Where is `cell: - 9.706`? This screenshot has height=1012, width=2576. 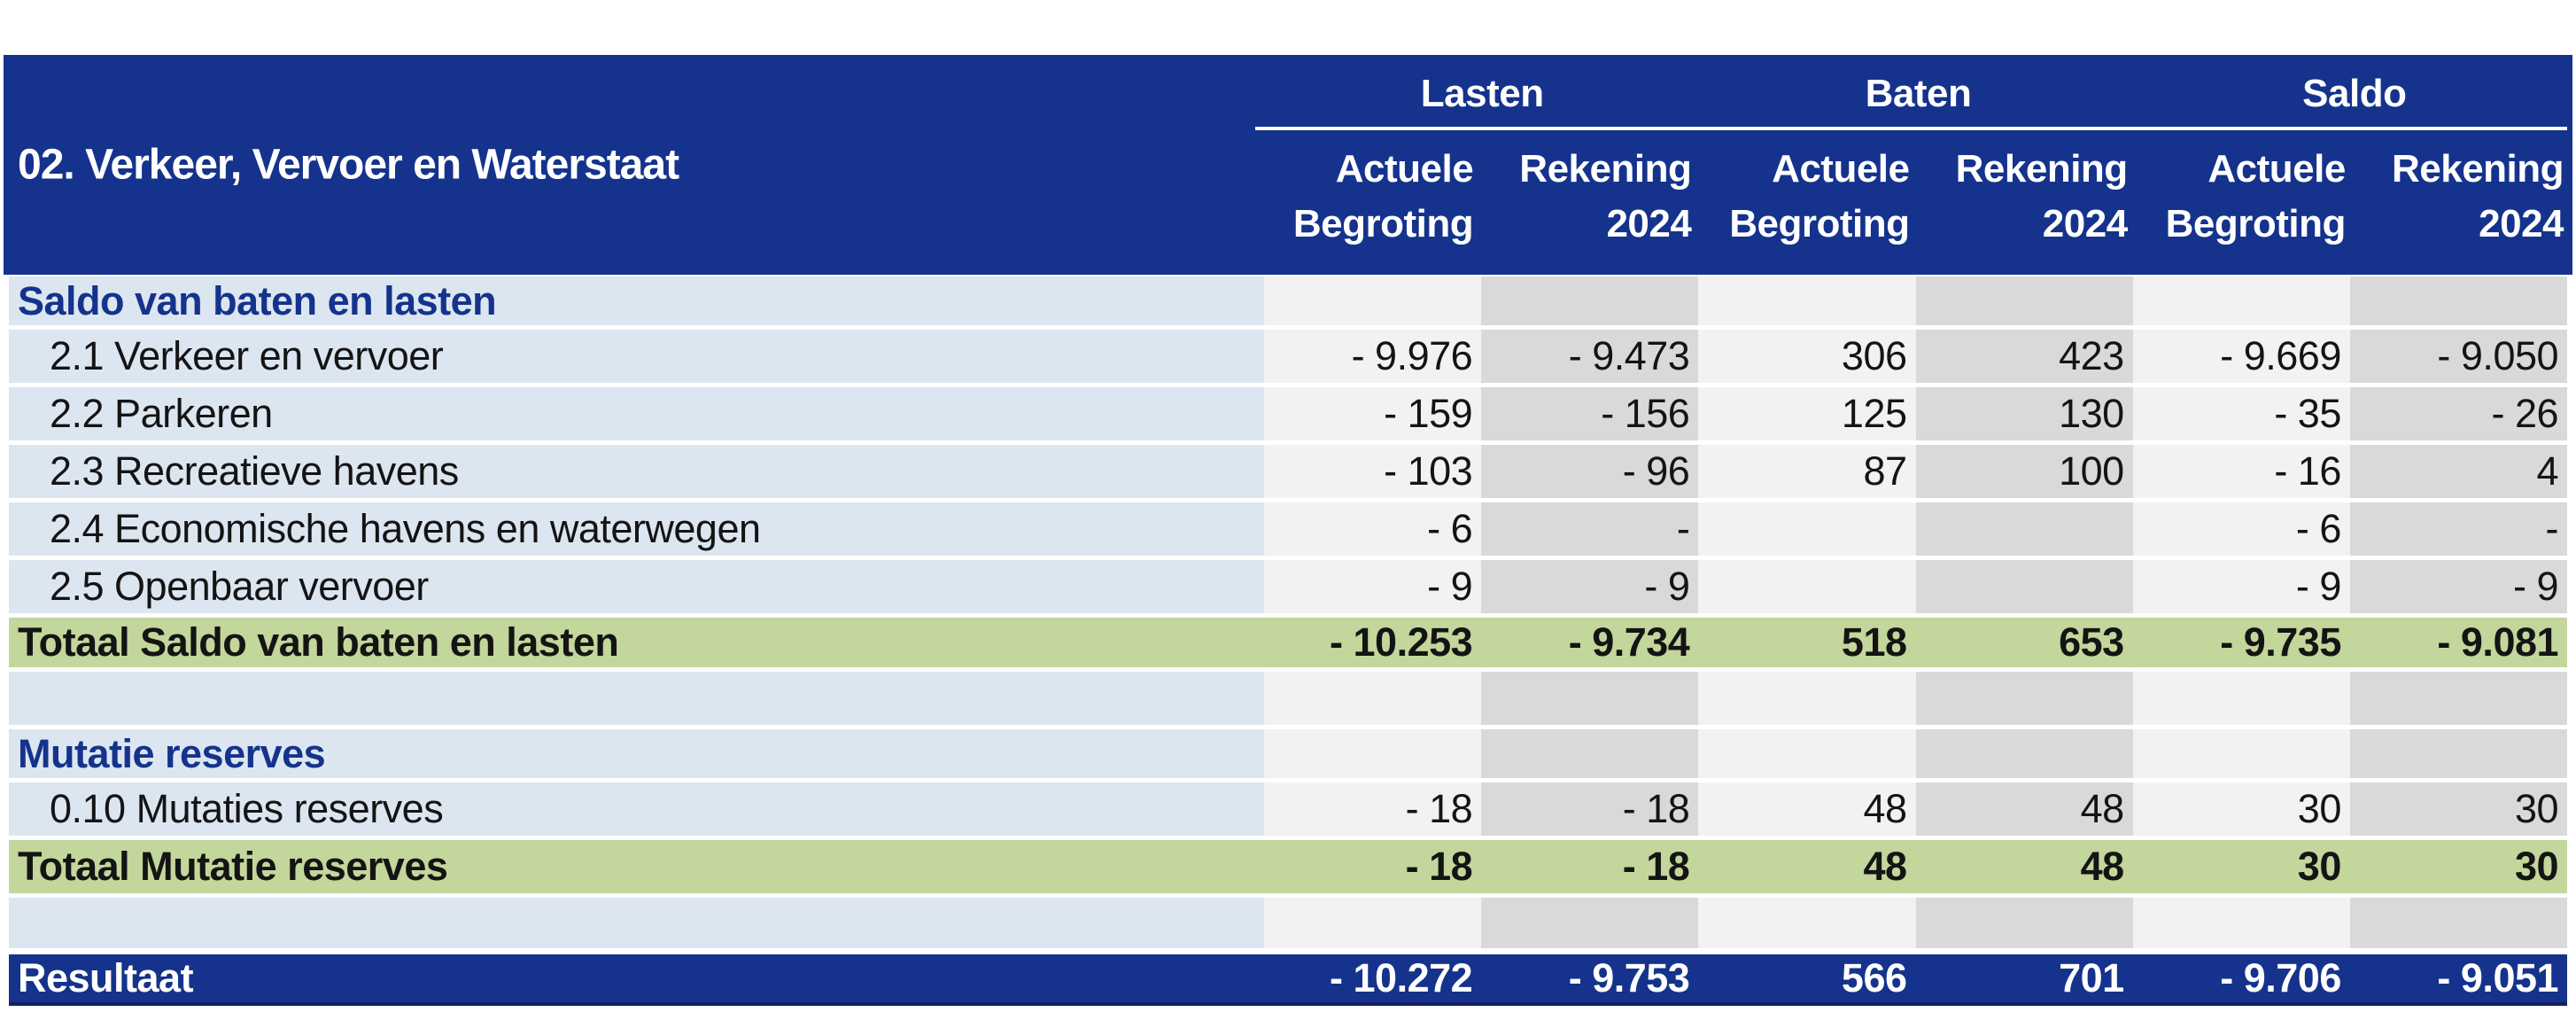 cell: - 9.706 is located at coordinates (2241, 978).